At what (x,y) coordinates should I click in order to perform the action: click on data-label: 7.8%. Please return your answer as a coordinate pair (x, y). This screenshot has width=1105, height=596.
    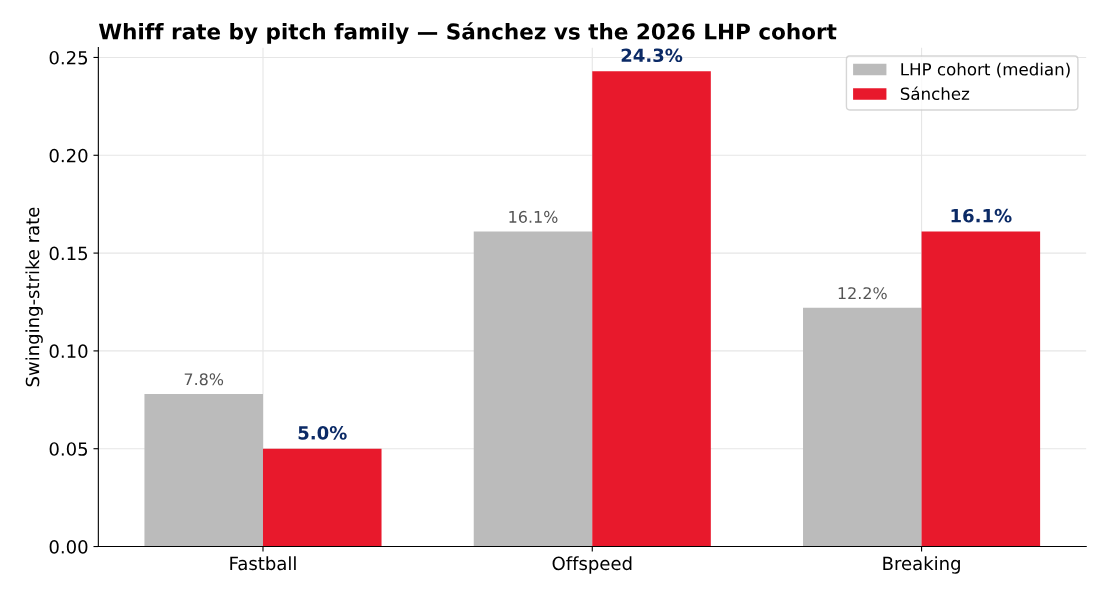
    Looking at the image, I should click on (204, 379).